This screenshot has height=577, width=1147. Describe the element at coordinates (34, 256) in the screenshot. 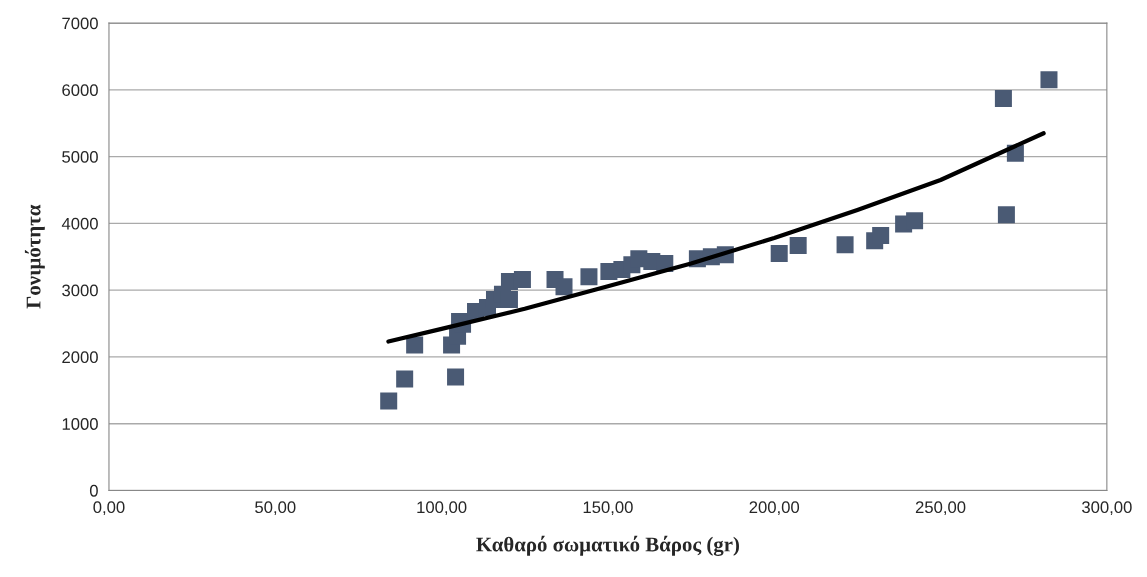

I see `y-axis-title: Γονιμότητα` at that location.